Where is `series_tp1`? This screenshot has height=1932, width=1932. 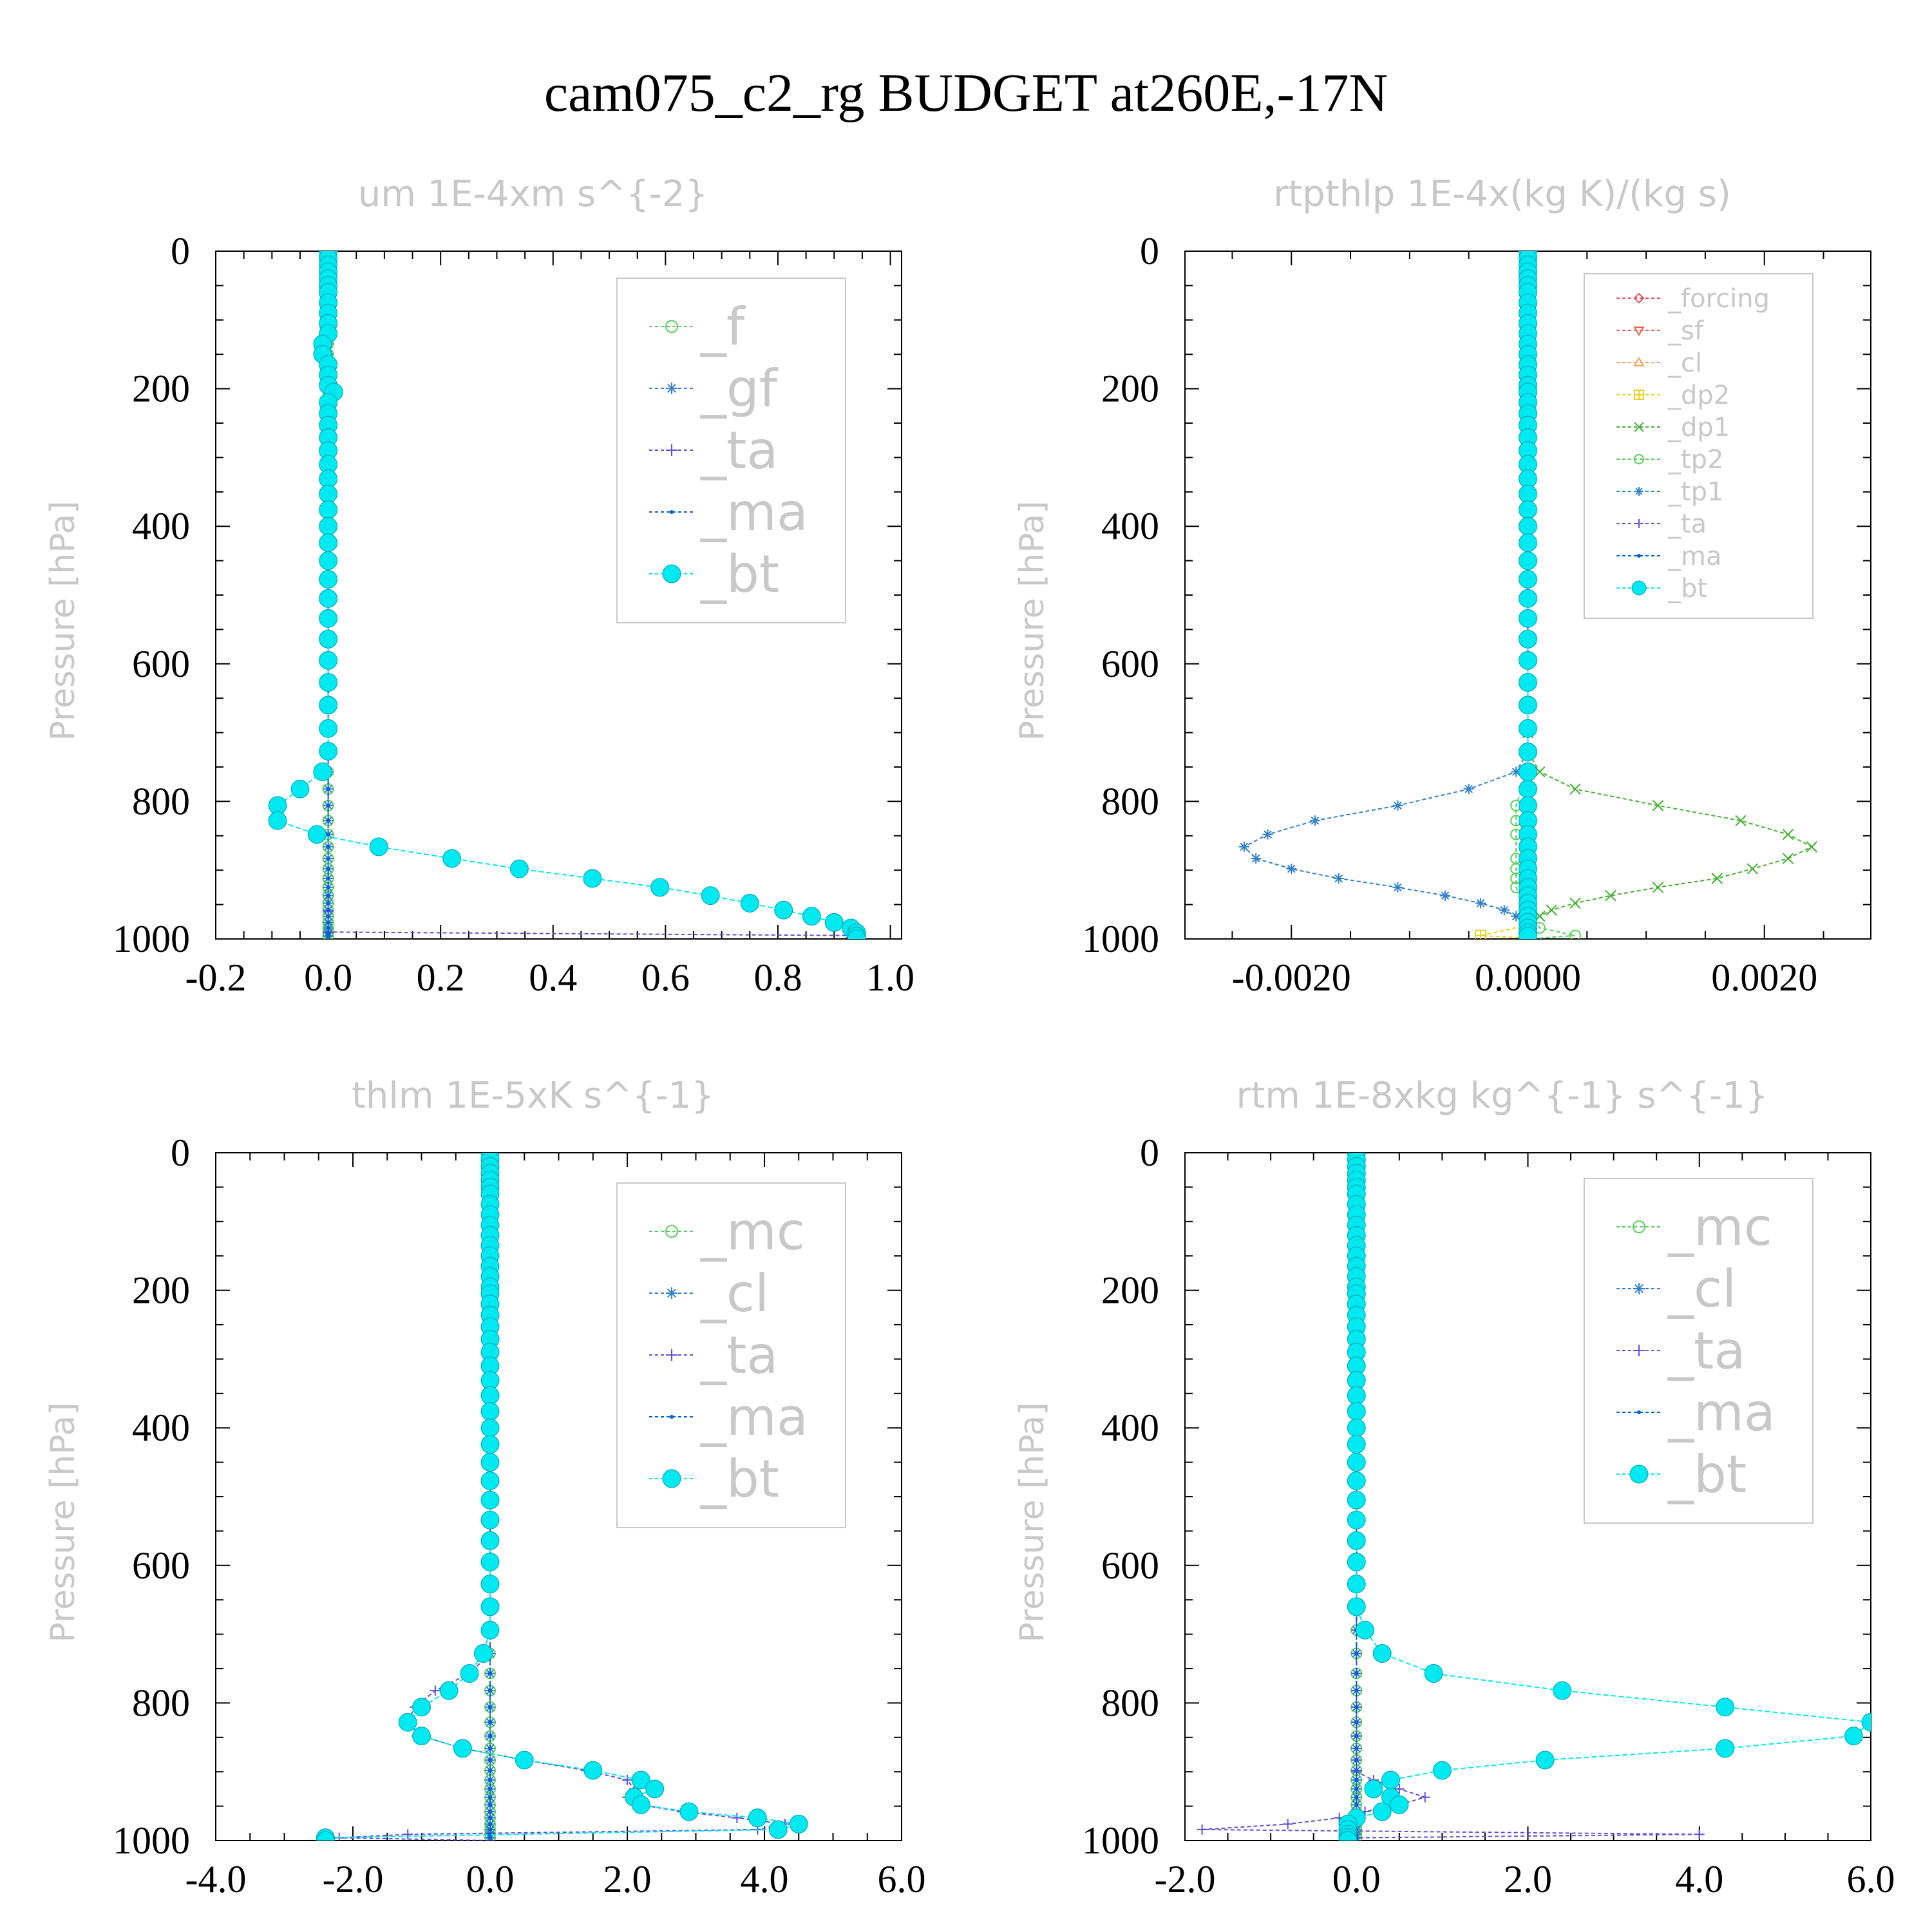
series_tp1 is located at coordinates (1385, 595).